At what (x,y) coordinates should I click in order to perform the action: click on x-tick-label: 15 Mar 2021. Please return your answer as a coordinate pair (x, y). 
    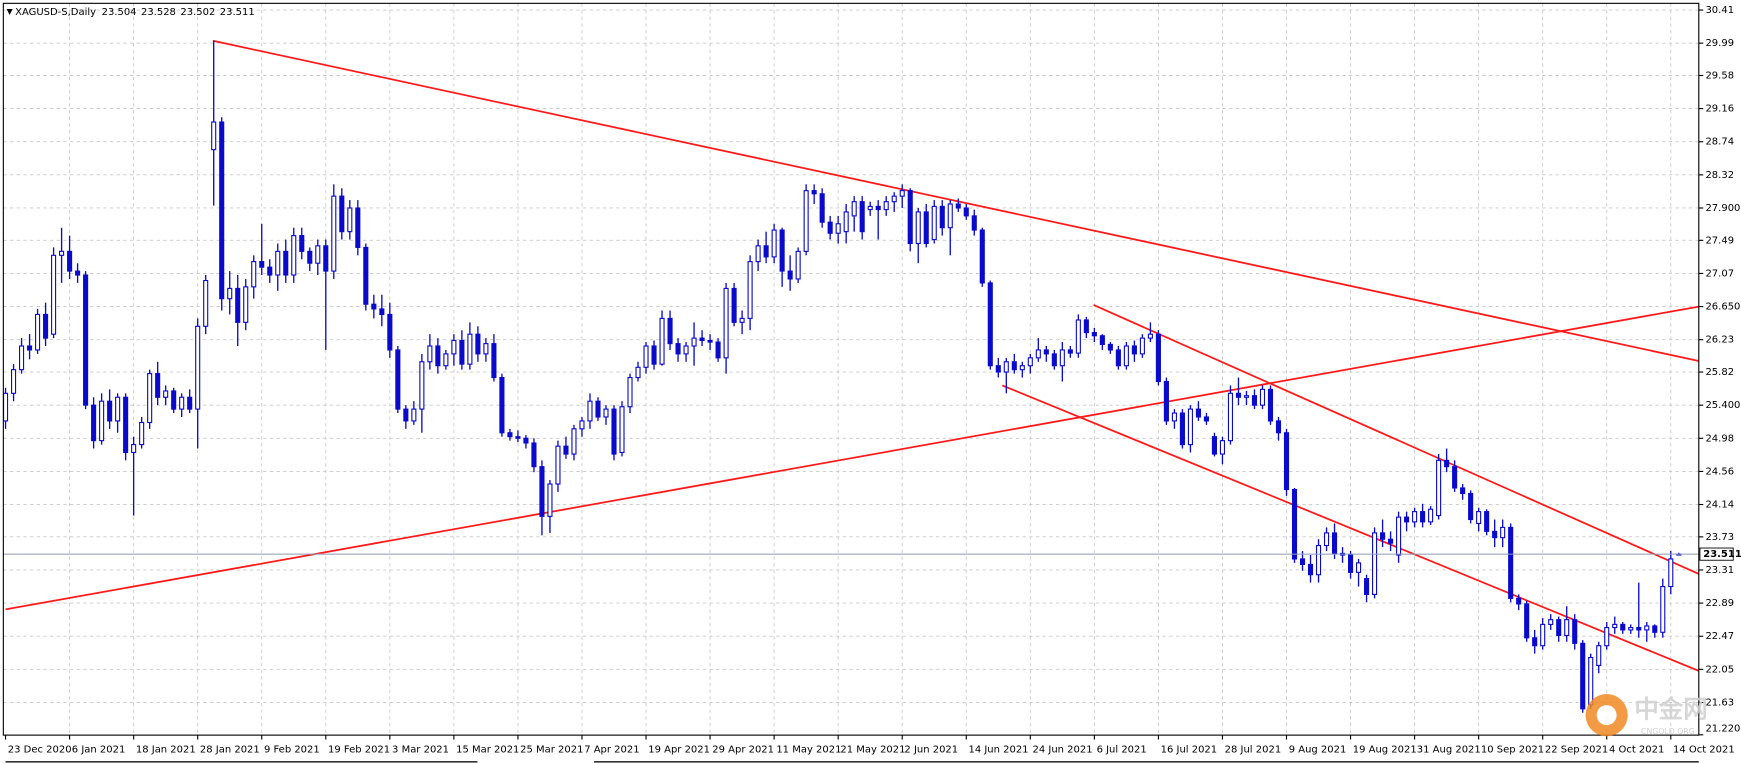
    Looking at the image, I should click on (487, 750).